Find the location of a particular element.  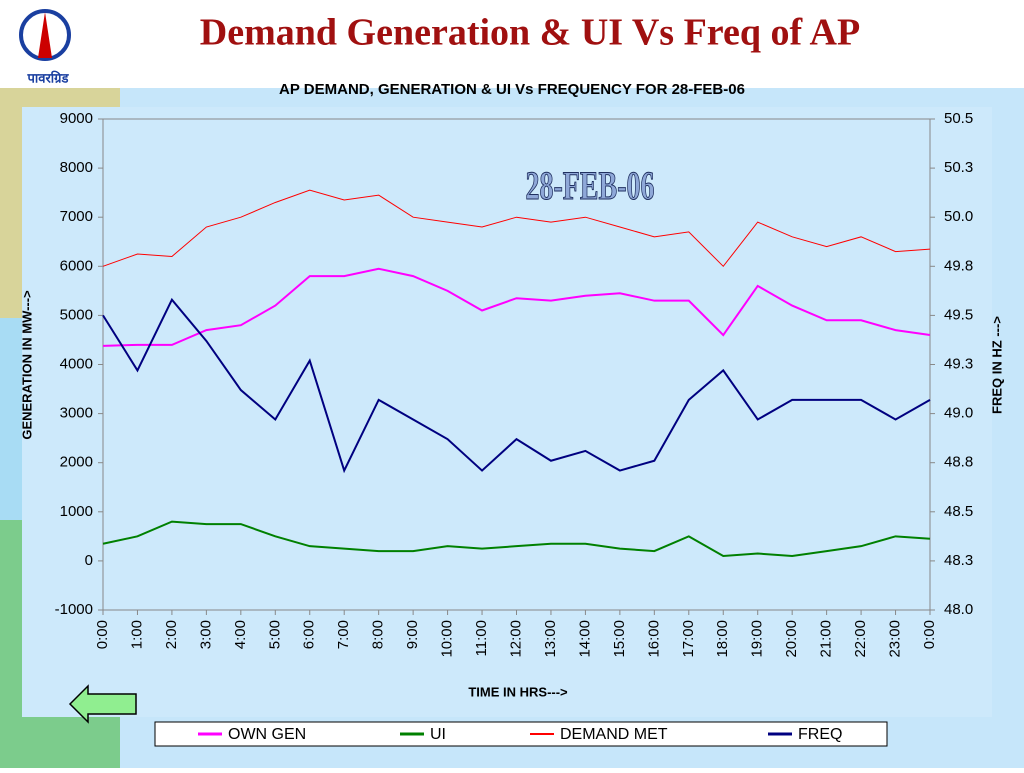

x-tick-label: 20:00 is located at coordinates (791, 639).